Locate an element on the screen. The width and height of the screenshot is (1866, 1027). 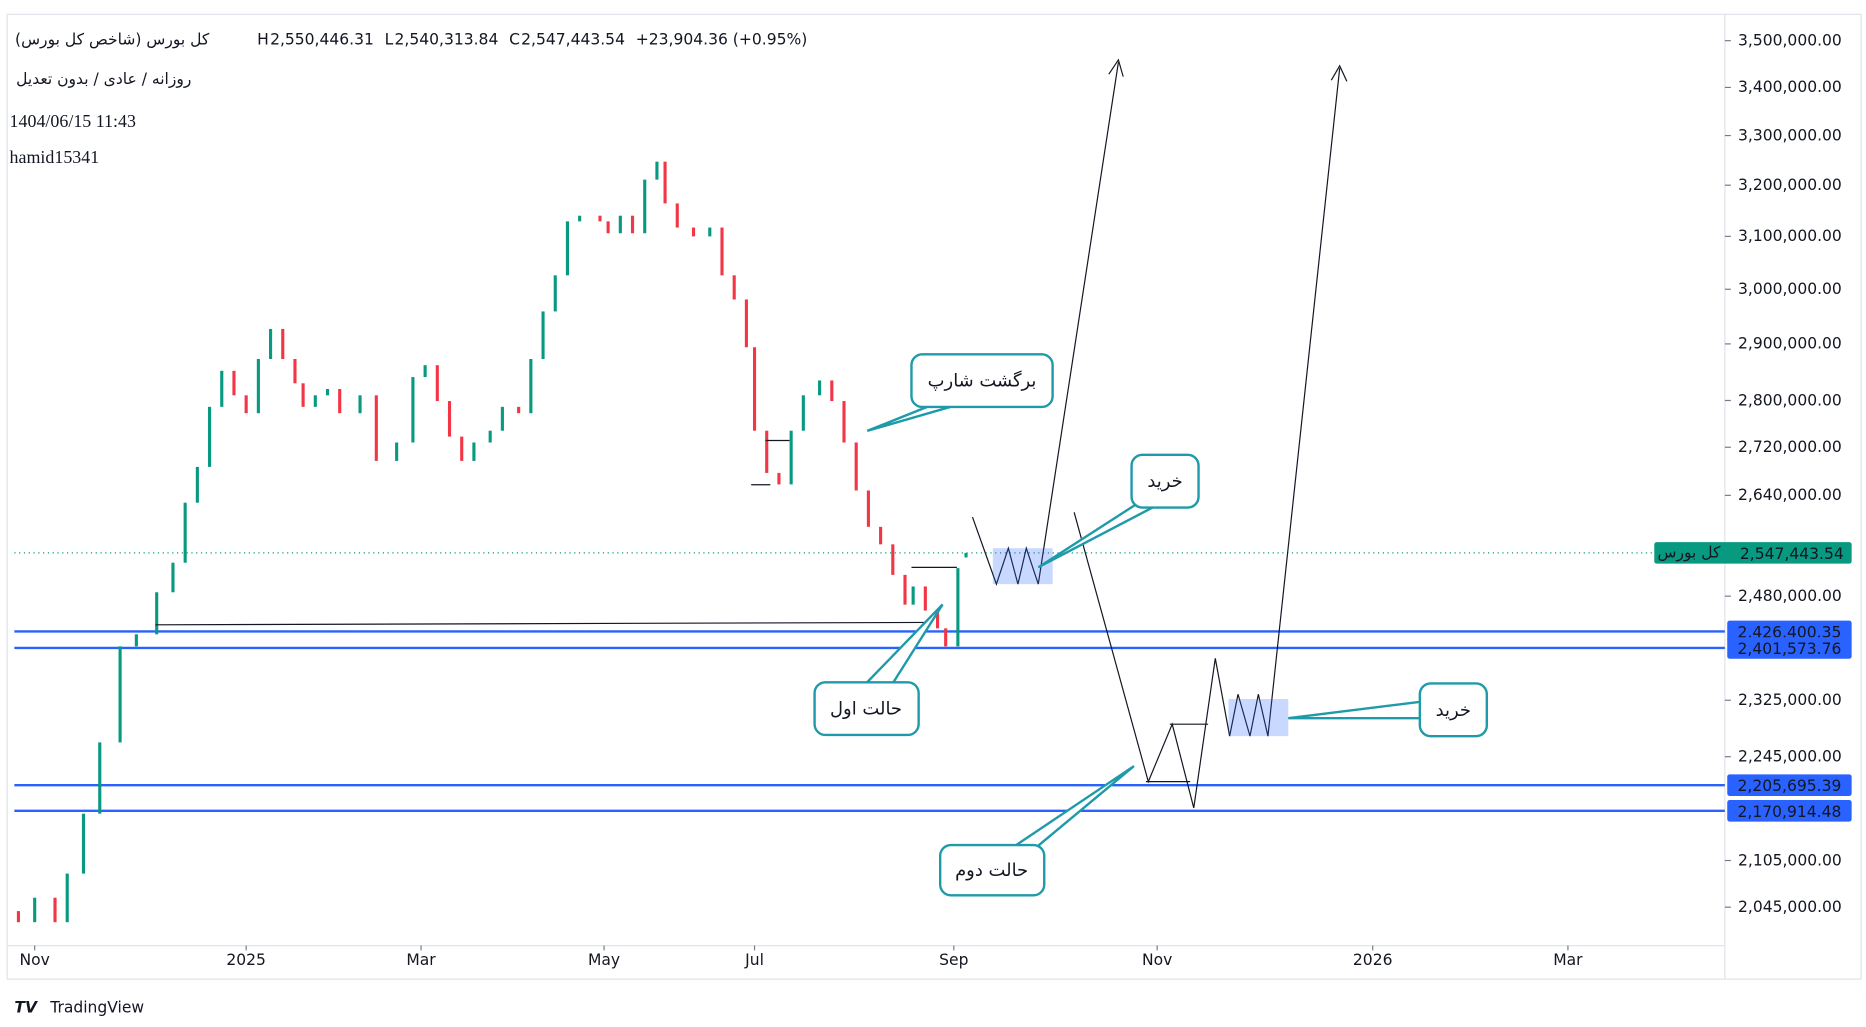
projection-path is located at coordinates (1045, 324).